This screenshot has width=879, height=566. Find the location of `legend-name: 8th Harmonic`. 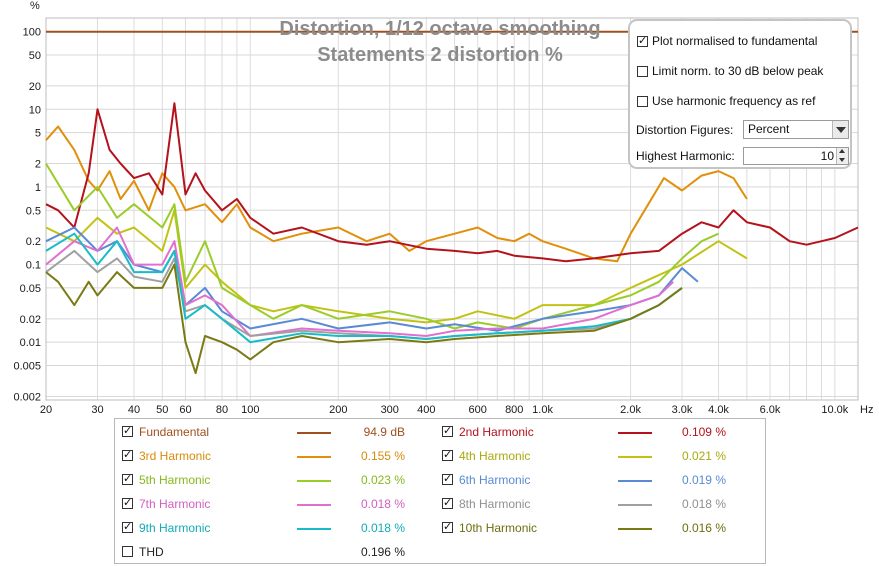

legend-name: 8th Harmonic is located at coordinates (495, 504).